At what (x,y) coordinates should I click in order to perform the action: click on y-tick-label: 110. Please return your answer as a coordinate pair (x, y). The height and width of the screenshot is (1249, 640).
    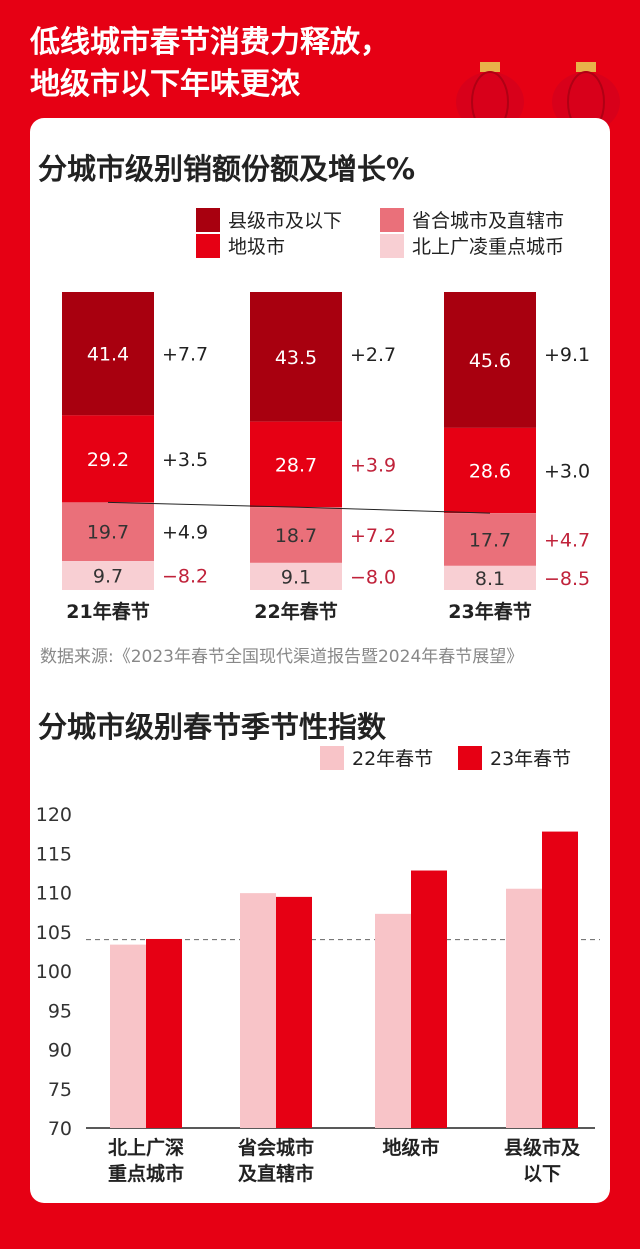
    Looking at the image, I should click on (54, 894).